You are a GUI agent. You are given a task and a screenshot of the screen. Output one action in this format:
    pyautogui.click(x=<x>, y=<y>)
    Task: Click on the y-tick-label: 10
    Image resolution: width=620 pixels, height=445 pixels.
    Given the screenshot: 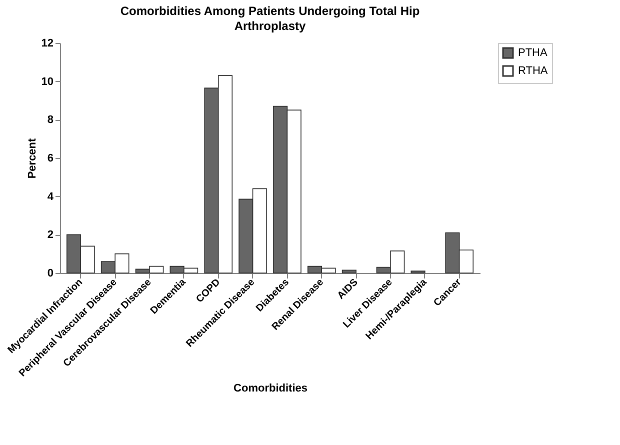 What is the action you would take?
    pyautogui.click(x=47, y=82)
    